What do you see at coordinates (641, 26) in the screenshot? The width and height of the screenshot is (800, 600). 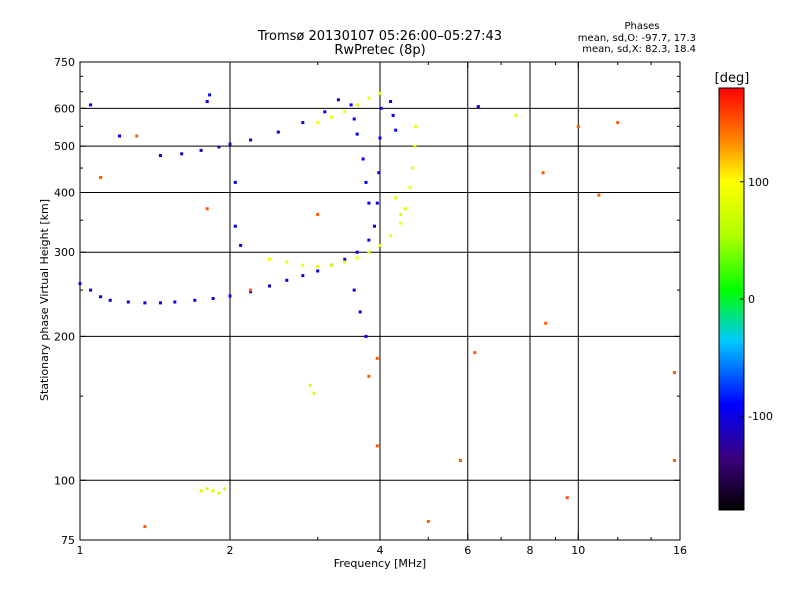 I see `stats-heading: Phases` at bounding box center [641, 26].